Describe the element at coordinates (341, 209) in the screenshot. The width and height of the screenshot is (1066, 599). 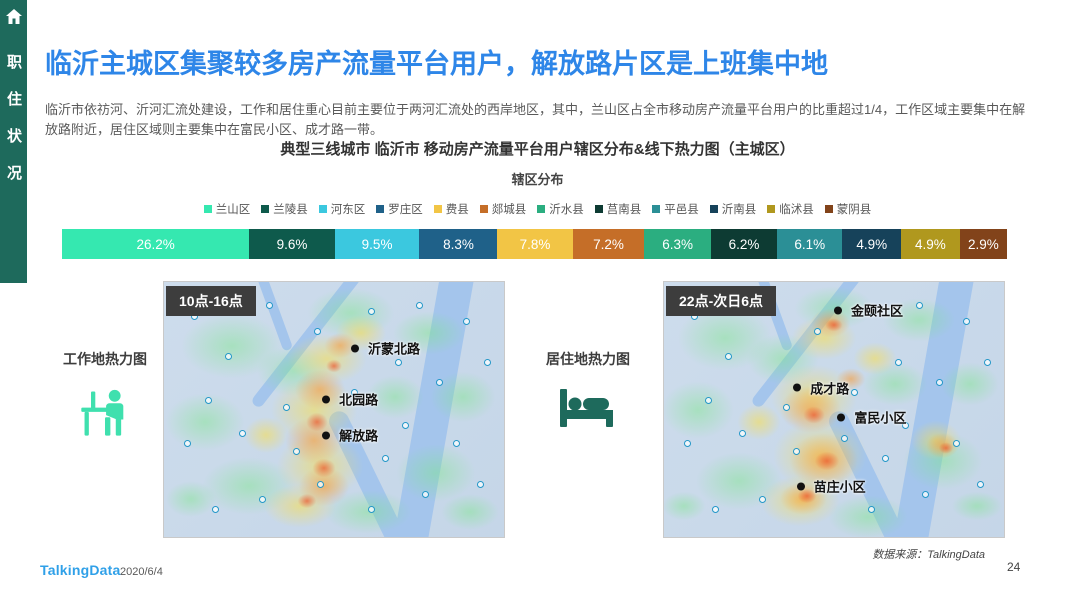
I see `legend-item: 河东区` at that location.